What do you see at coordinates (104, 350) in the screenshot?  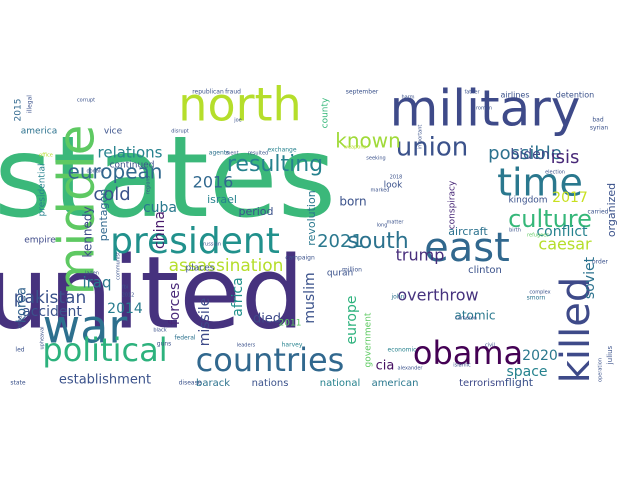 I see `word-political: political` at bounding box center [104, 350].